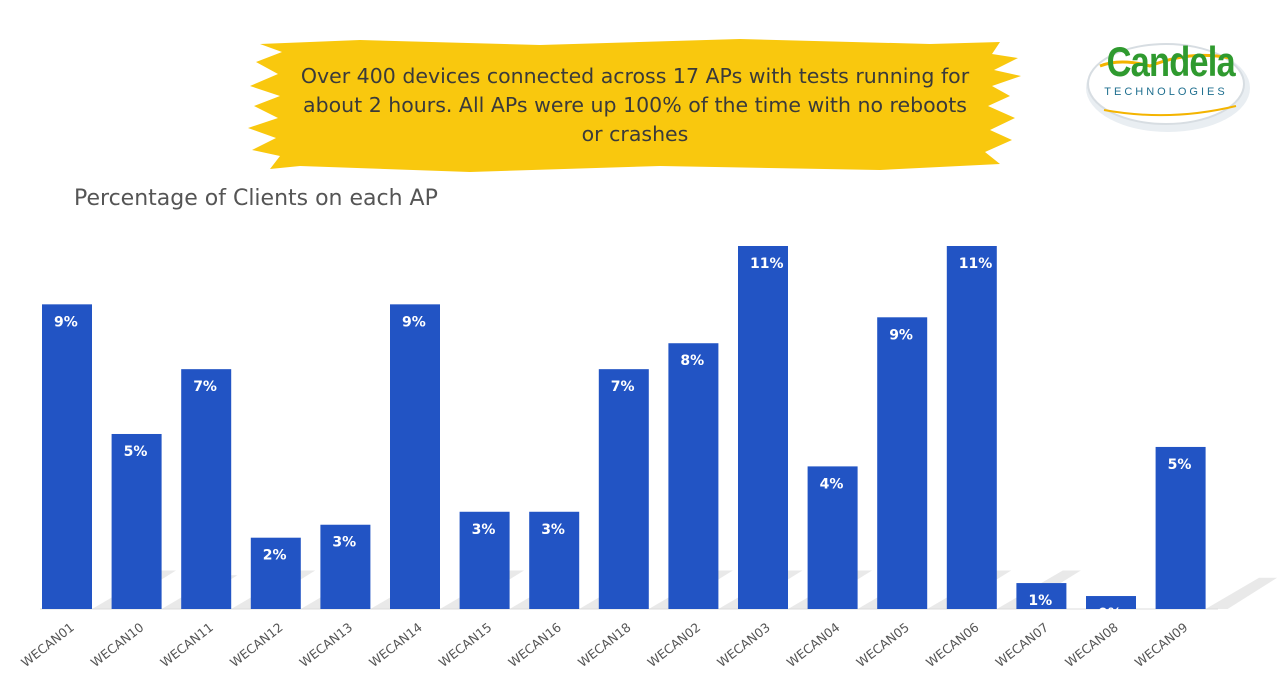 The image size is (1286, 698). What do you see at coordinates (117, 645) in the screenshot?
I see `category-tick-label: WECAN10` at bounding box center [117, 645].